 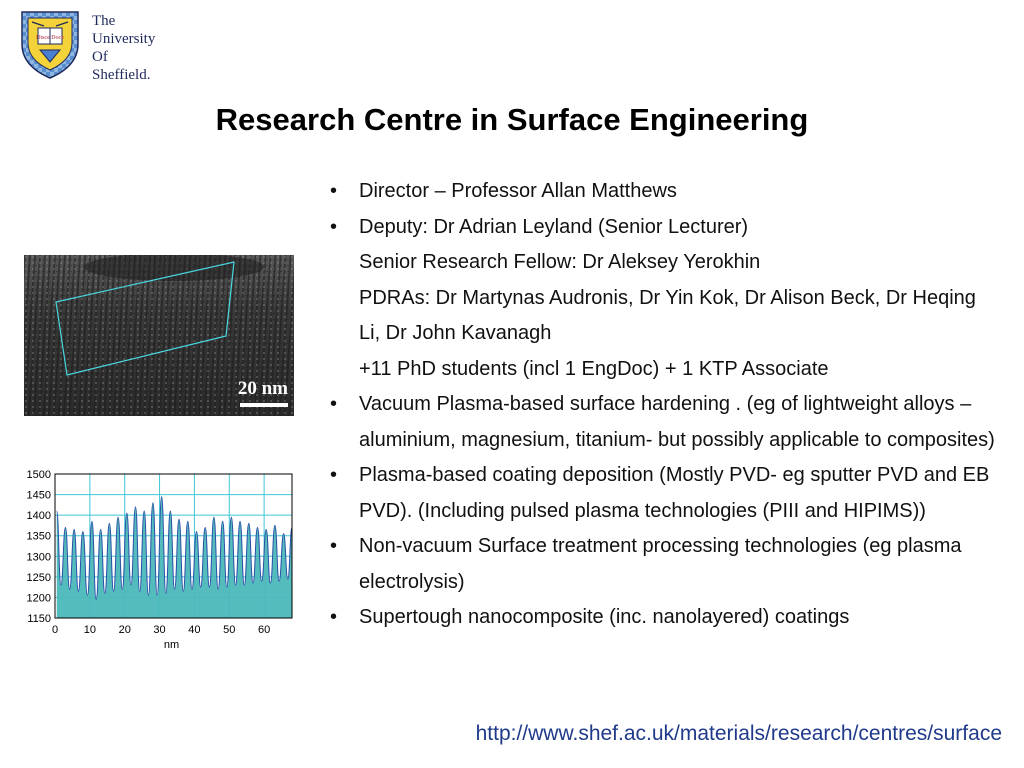 I want to click on y-tick-label: 1500, so click(x=39, y=475).